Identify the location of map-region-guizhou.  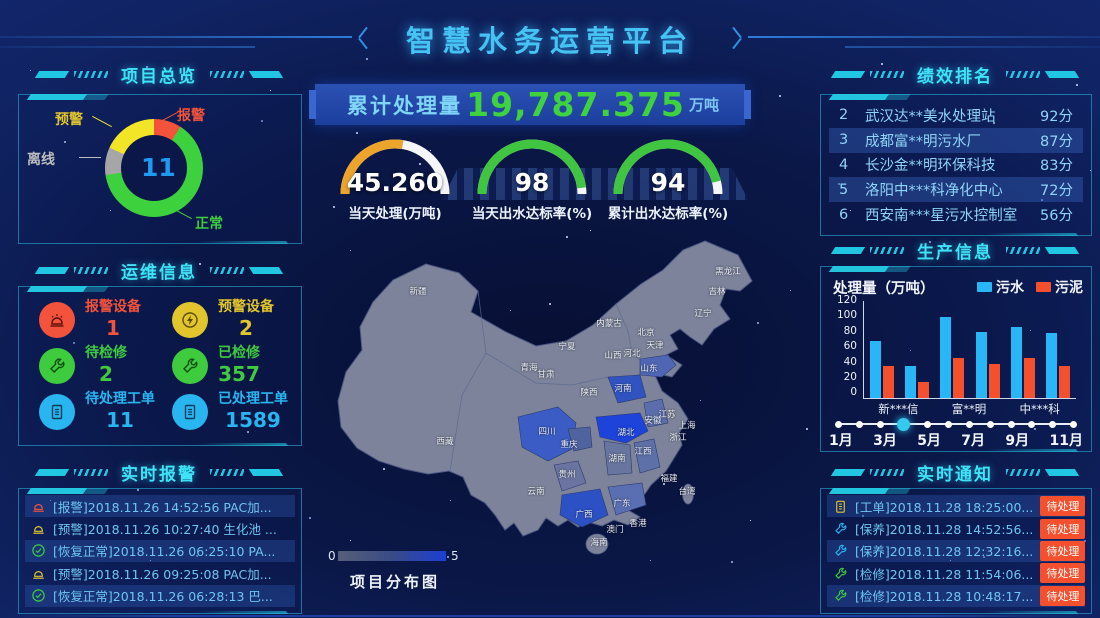
(570, 476).